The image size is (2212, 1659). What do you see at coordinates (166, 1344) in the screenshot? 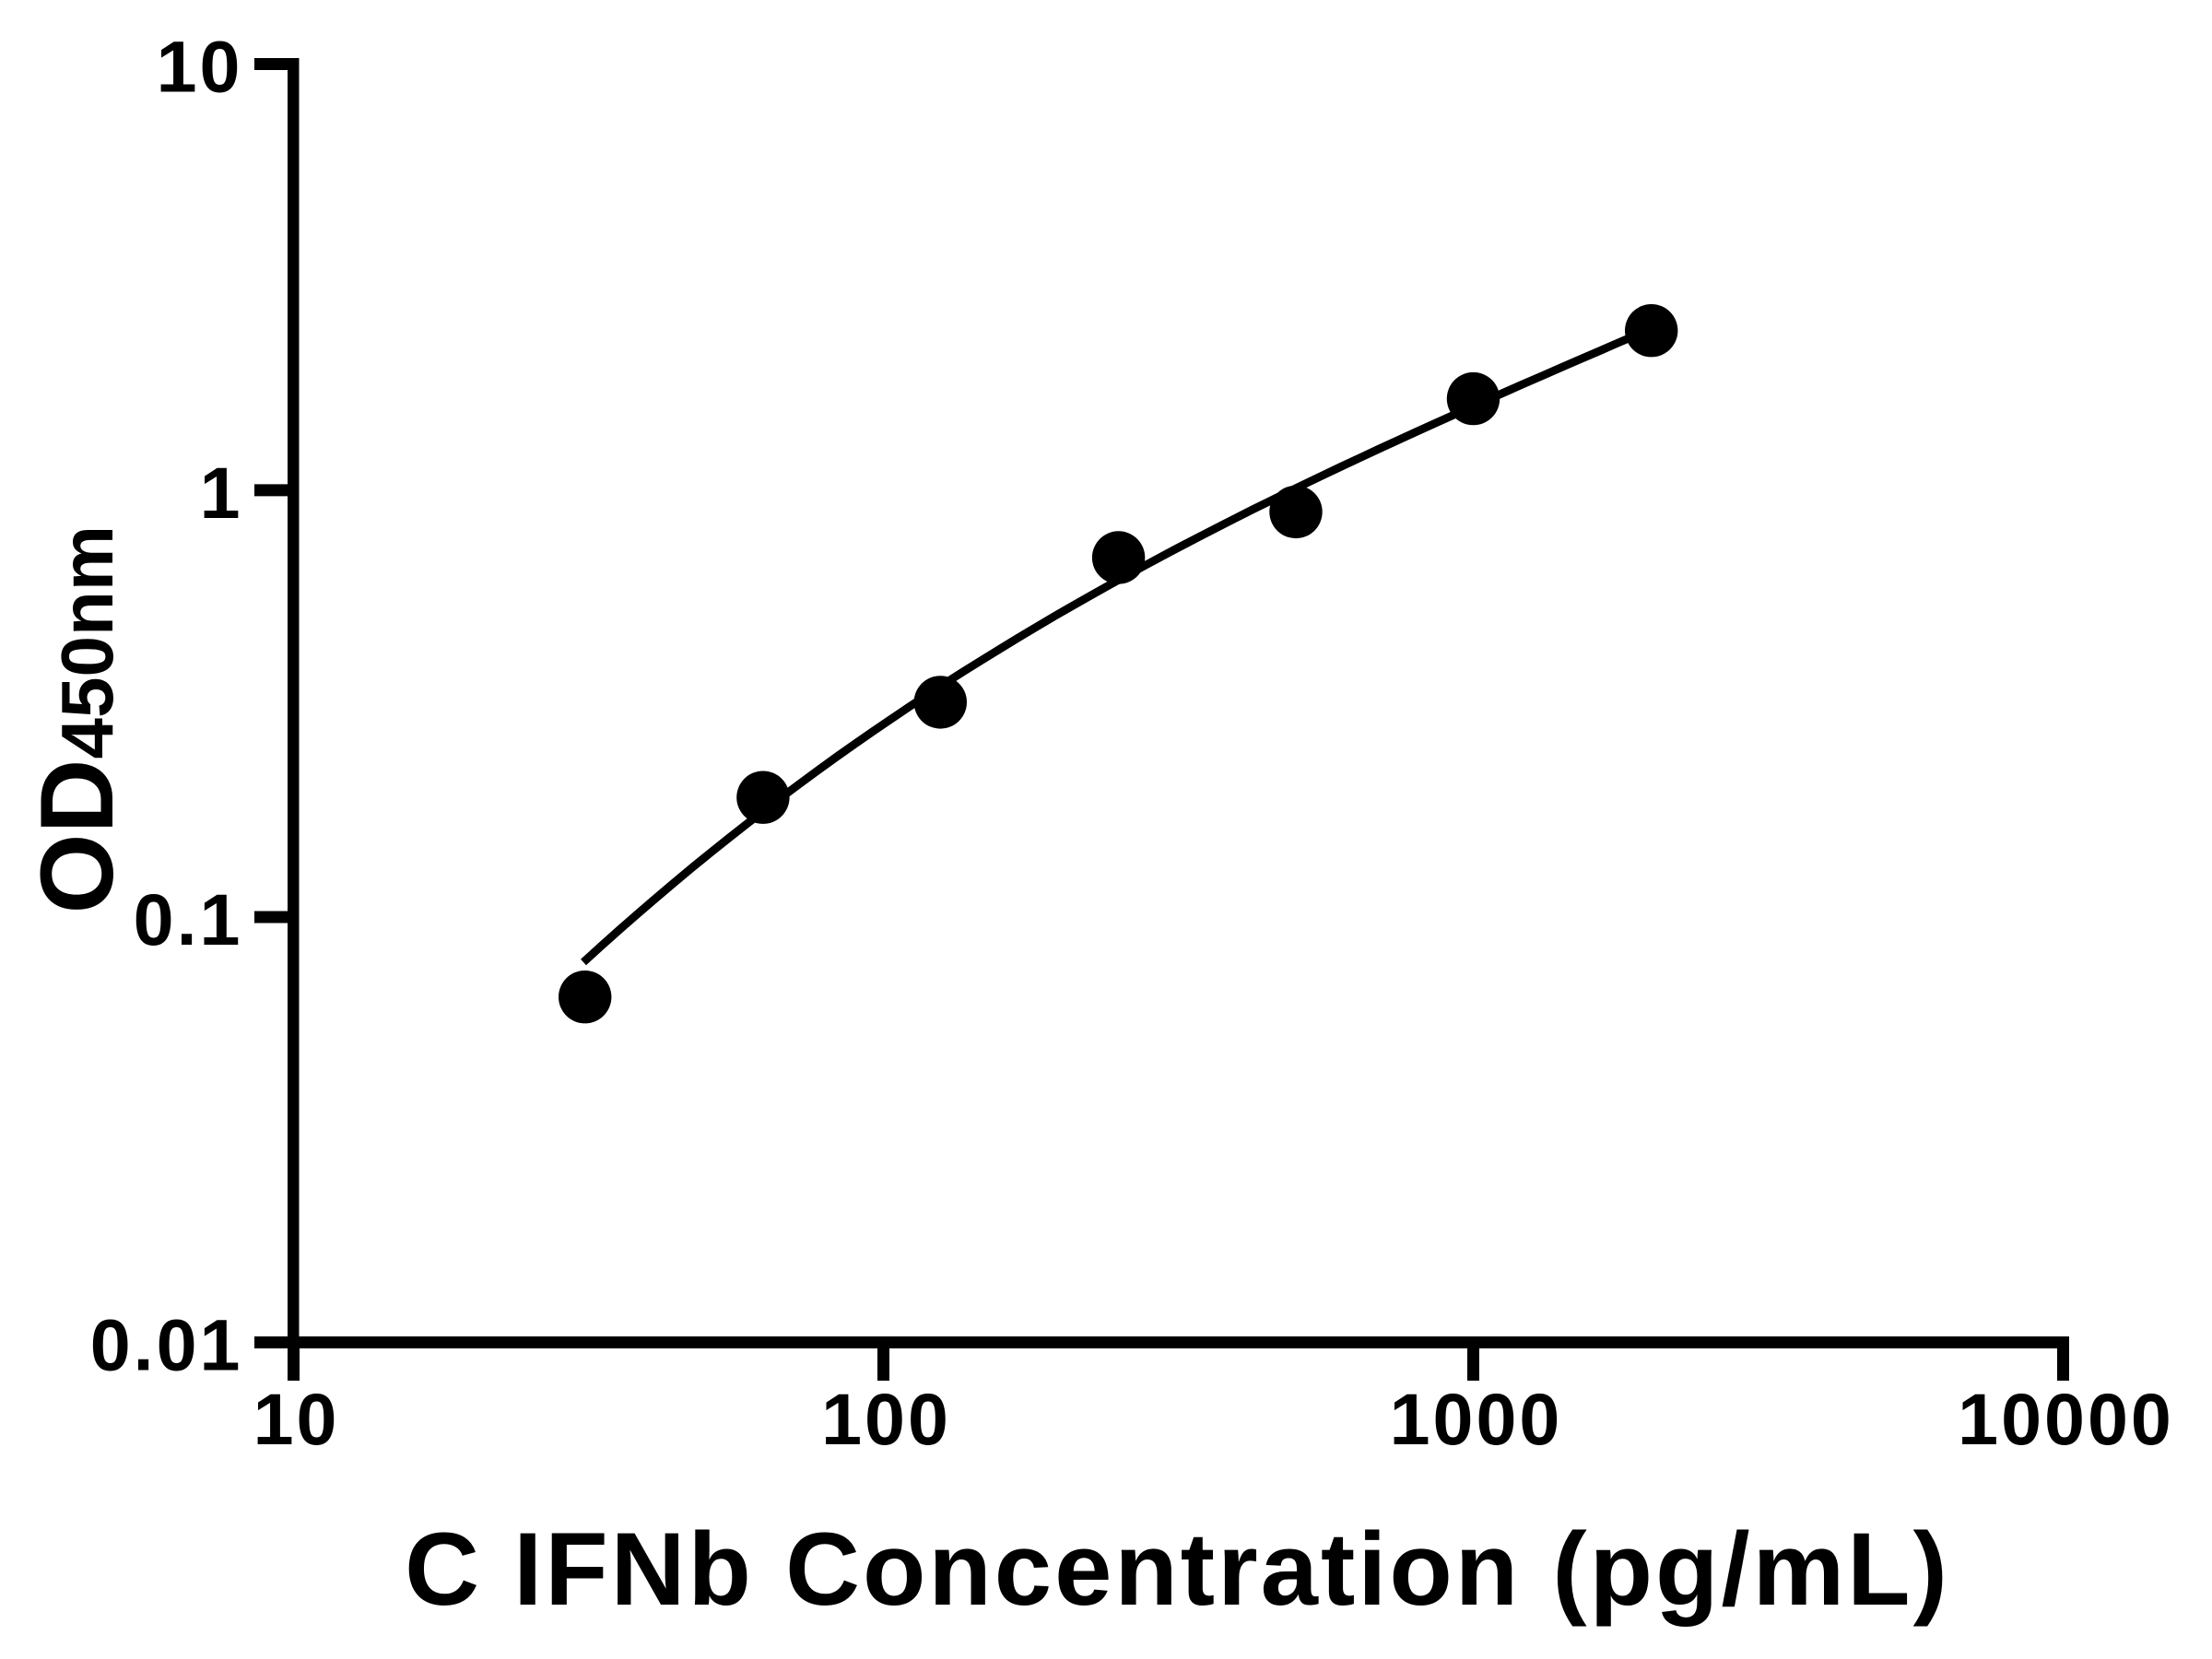
I see `svg-text: 0.01` at bounding box center [166, 1344].